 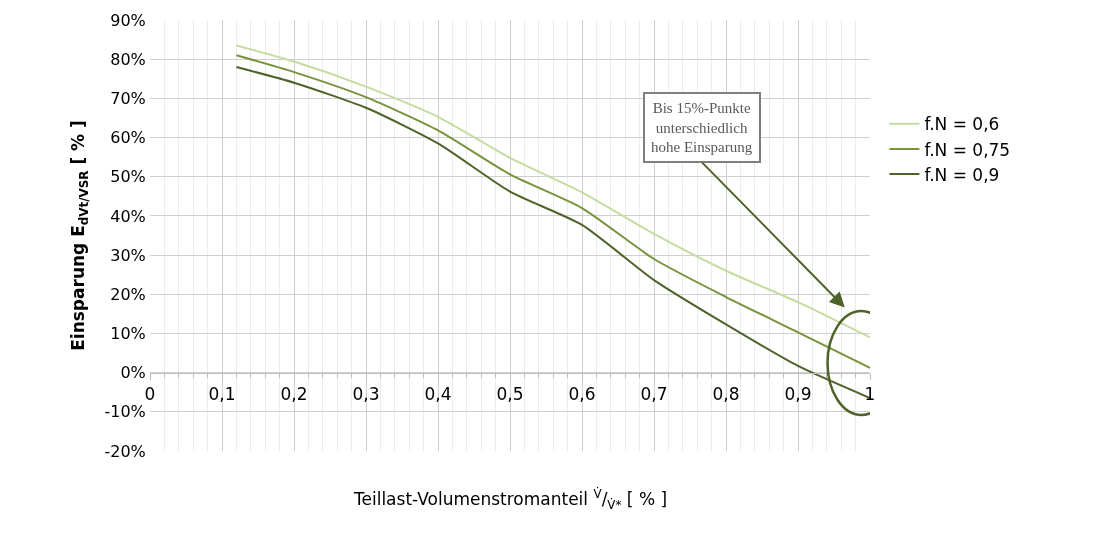 I want to click on y-tick-label: -10%, so click(x=125, y=412).